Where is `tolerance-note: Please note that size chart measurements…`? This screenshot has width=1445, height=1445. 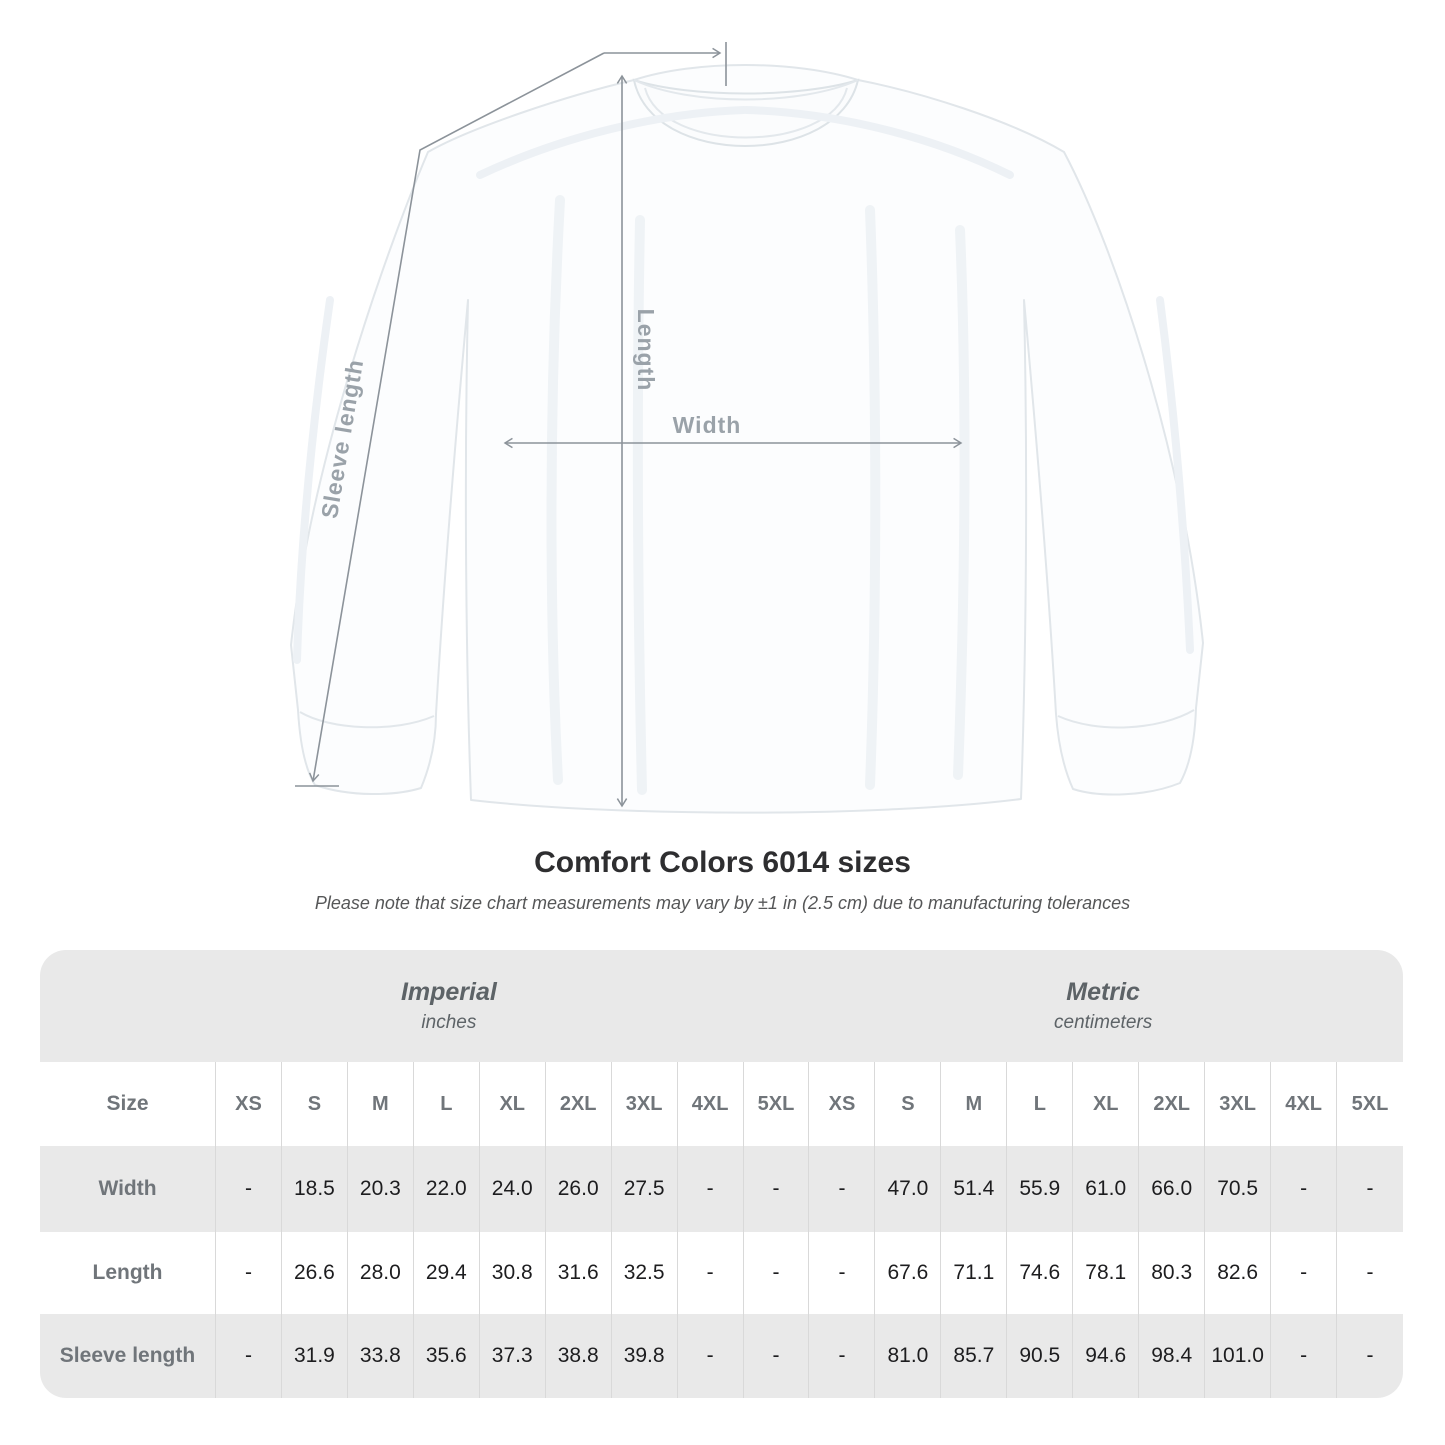
tolerance-note: Please note that size chart measurements… is located at coordinates (722, 903).